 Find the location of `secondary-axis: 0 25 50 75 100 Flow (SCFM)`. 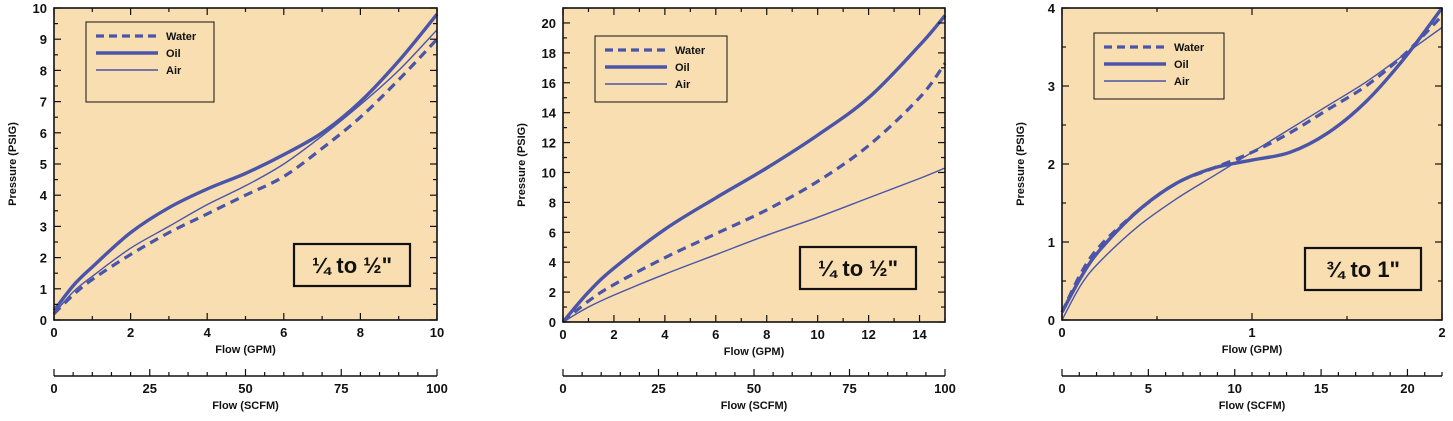

secondary-axis: 0 25 50 75 100 Flow (SCFM) is located at coordinates (757, 390).